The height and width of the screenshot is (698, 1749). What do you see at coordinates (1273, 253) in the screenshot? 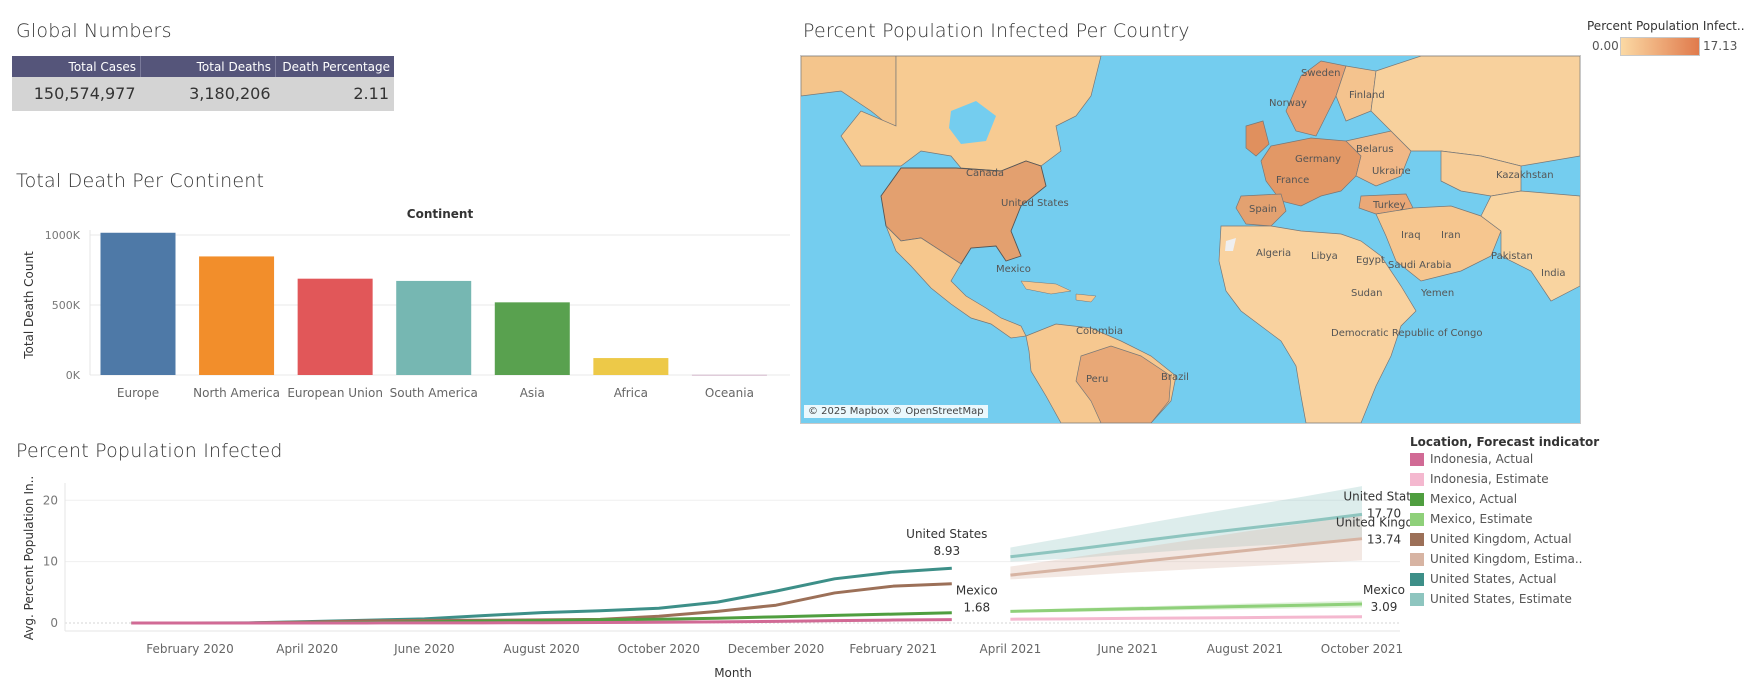
I see `map-label-algeria: Algeria` at bounding box center [1273, 253].